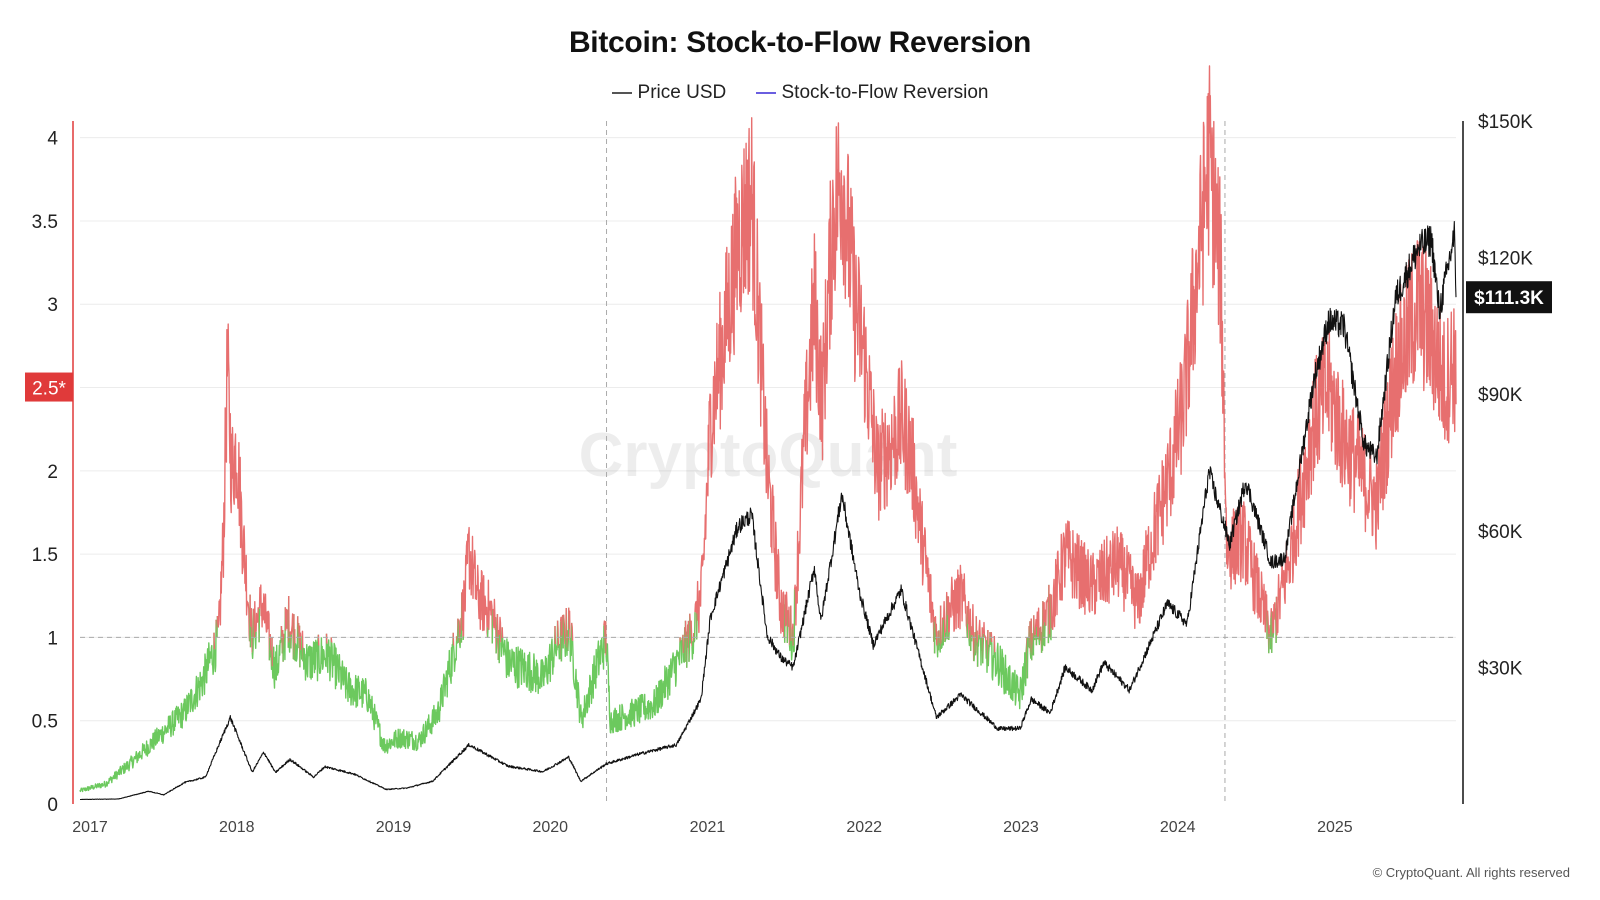 This screenshot has height=900, width=1600. Describe the element at coordinates (52, 638) in the screenshot. I see `left-tick-label-2: 1` at that location.